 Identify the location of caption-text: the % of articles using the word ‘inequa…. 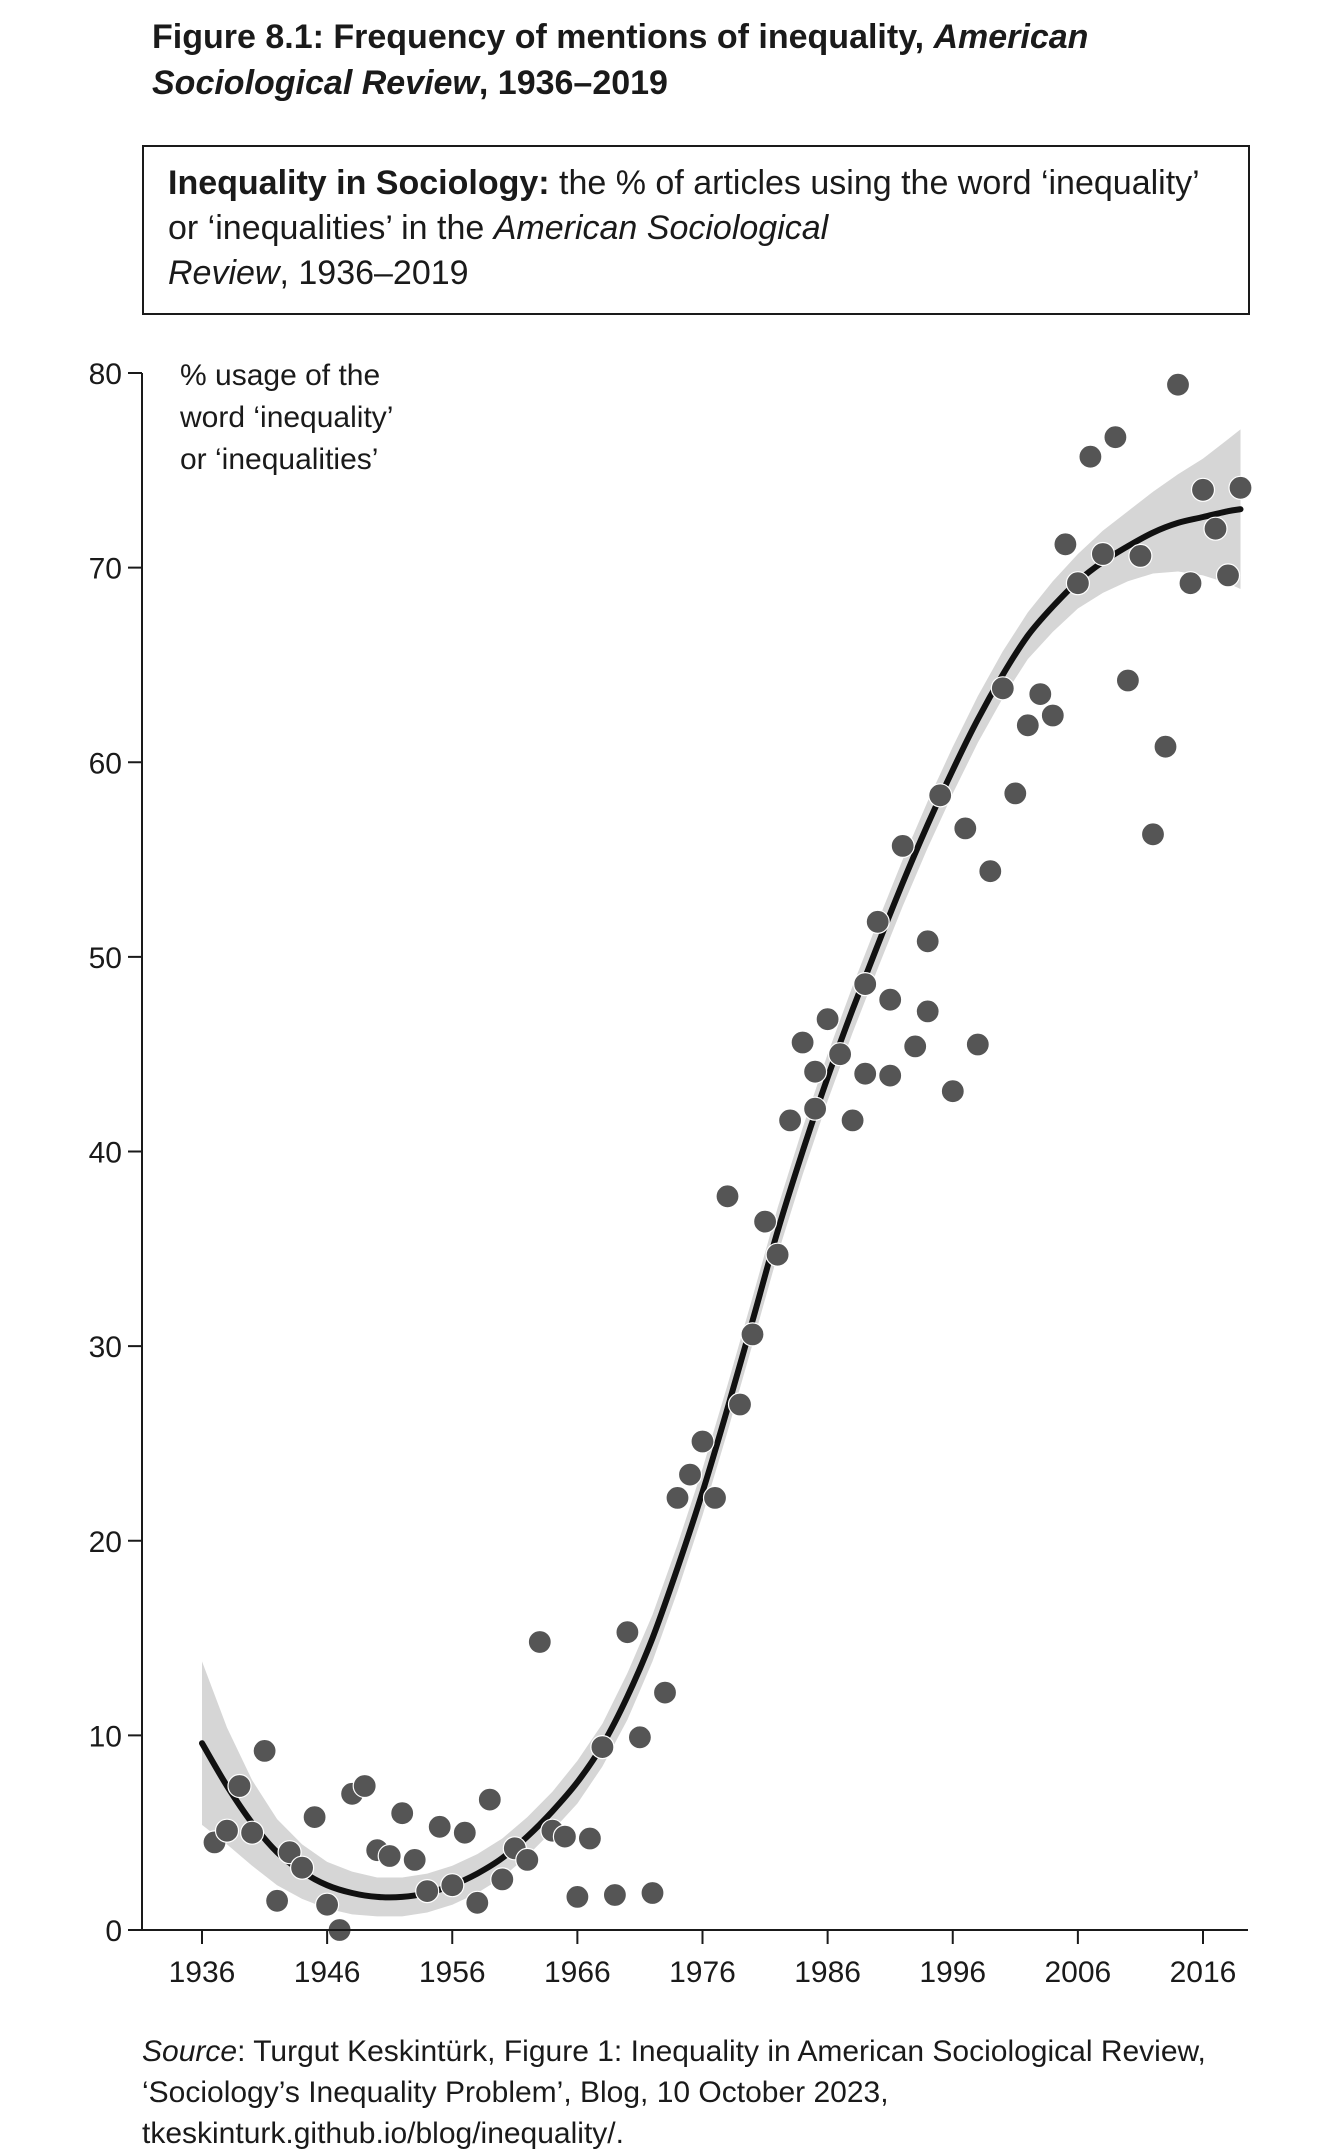
(683, 205).